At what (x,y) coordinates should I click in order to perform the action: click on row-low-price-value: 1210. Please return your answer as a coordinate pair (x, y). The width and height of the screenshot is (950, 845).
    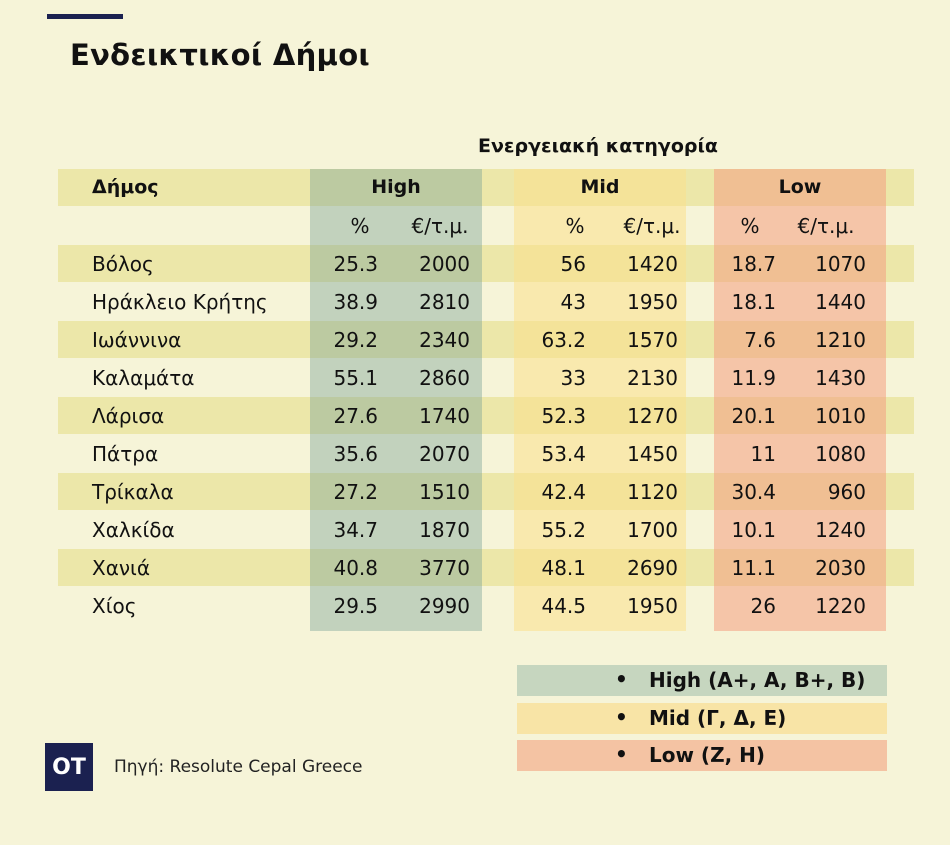
    Looking at the image, I should click on (840, 340).